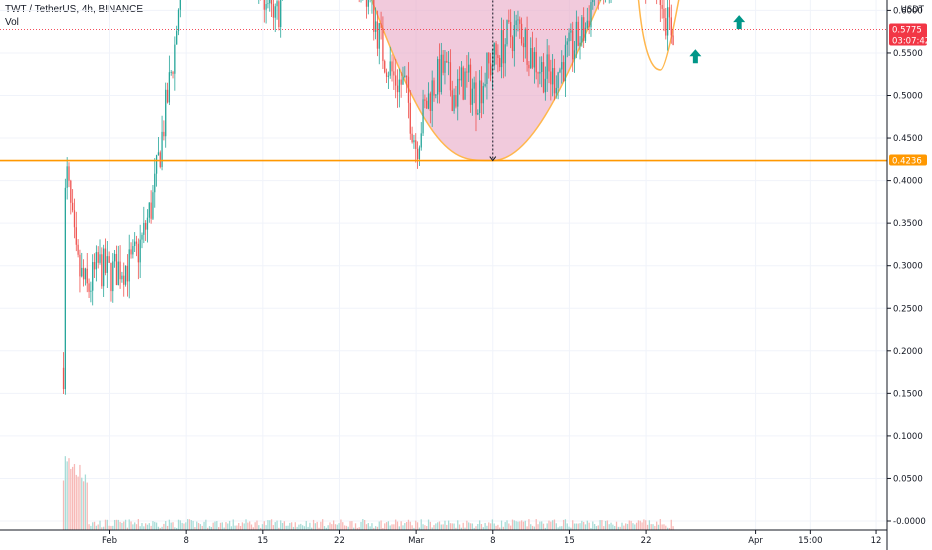 The image size is (932, 550). Describe the element at coordinates (443, 537) in the screenshot. I see `time-axis: Feb 8 15 22 Mar 8 15 22 Apr 15:00 12` at that location.